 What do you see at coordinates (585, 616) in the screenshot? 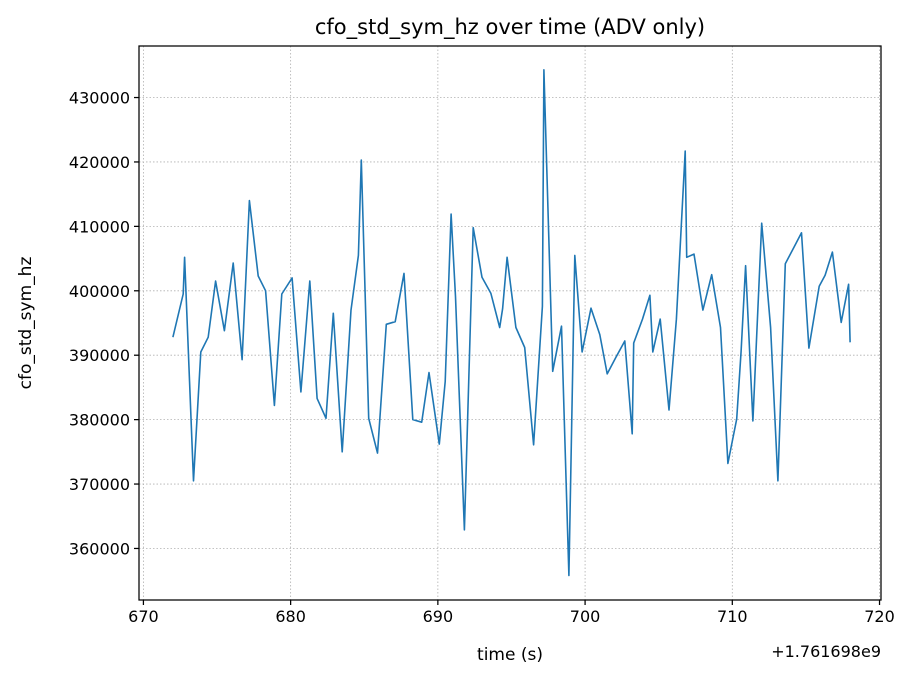
I see `x-tick-label: 700` at bounding box center [585, 616].